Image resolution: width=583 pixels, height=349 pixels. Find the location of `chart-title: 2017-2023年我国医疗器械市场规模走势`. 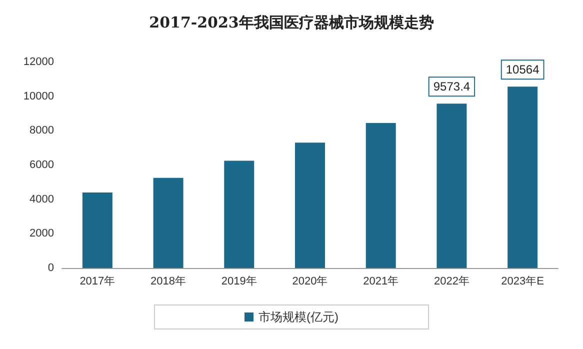

chart-title: 2017-2023年我国医疗器械市场规模走势 is located at coordinates (291, 23).